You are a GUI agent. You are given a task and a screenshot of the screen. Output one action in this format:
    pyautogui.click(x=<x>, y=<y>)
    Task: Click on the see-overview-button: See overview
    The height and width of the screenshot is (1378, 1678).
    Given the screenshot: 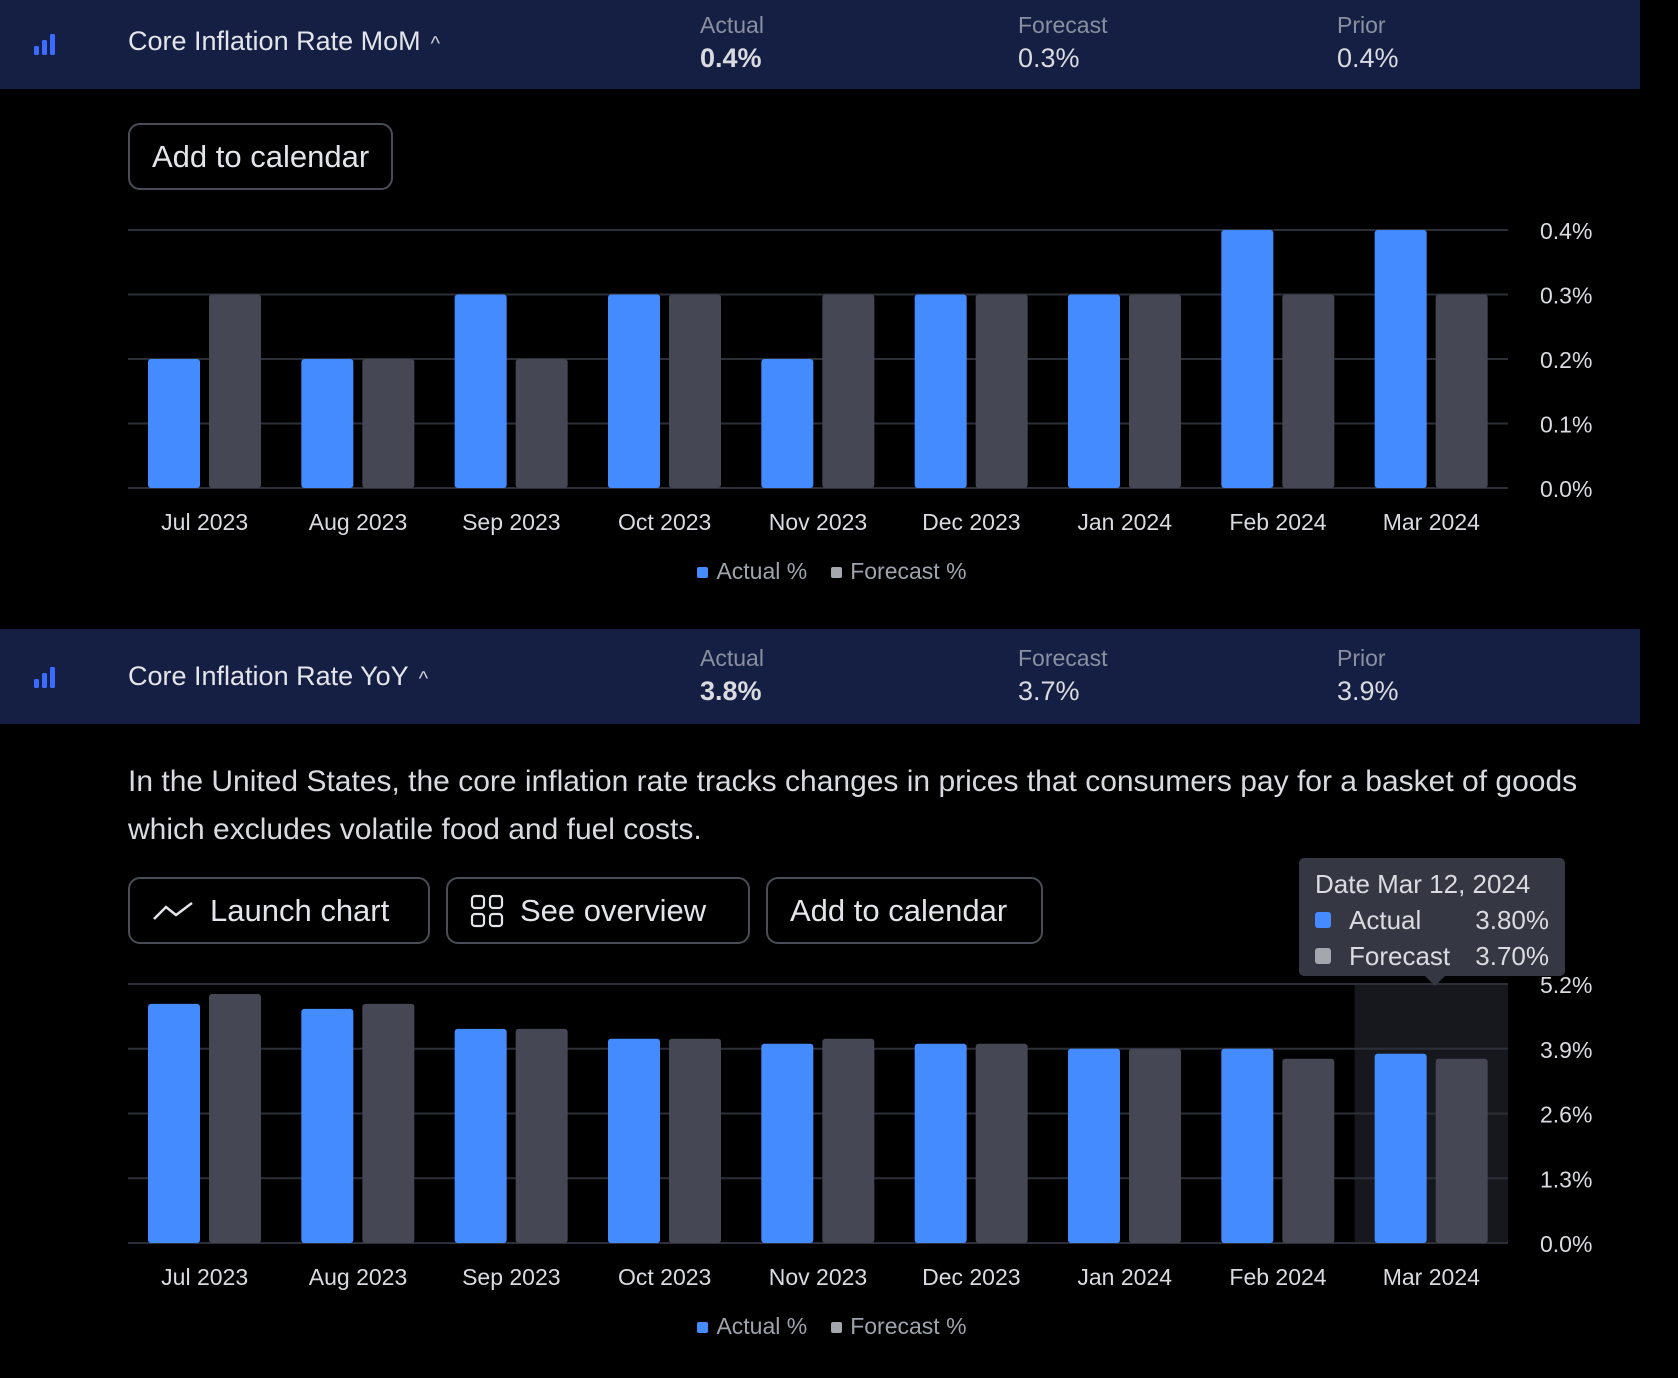 What is the action you would take?
    pyautogui.click(x=598, y=910)
    